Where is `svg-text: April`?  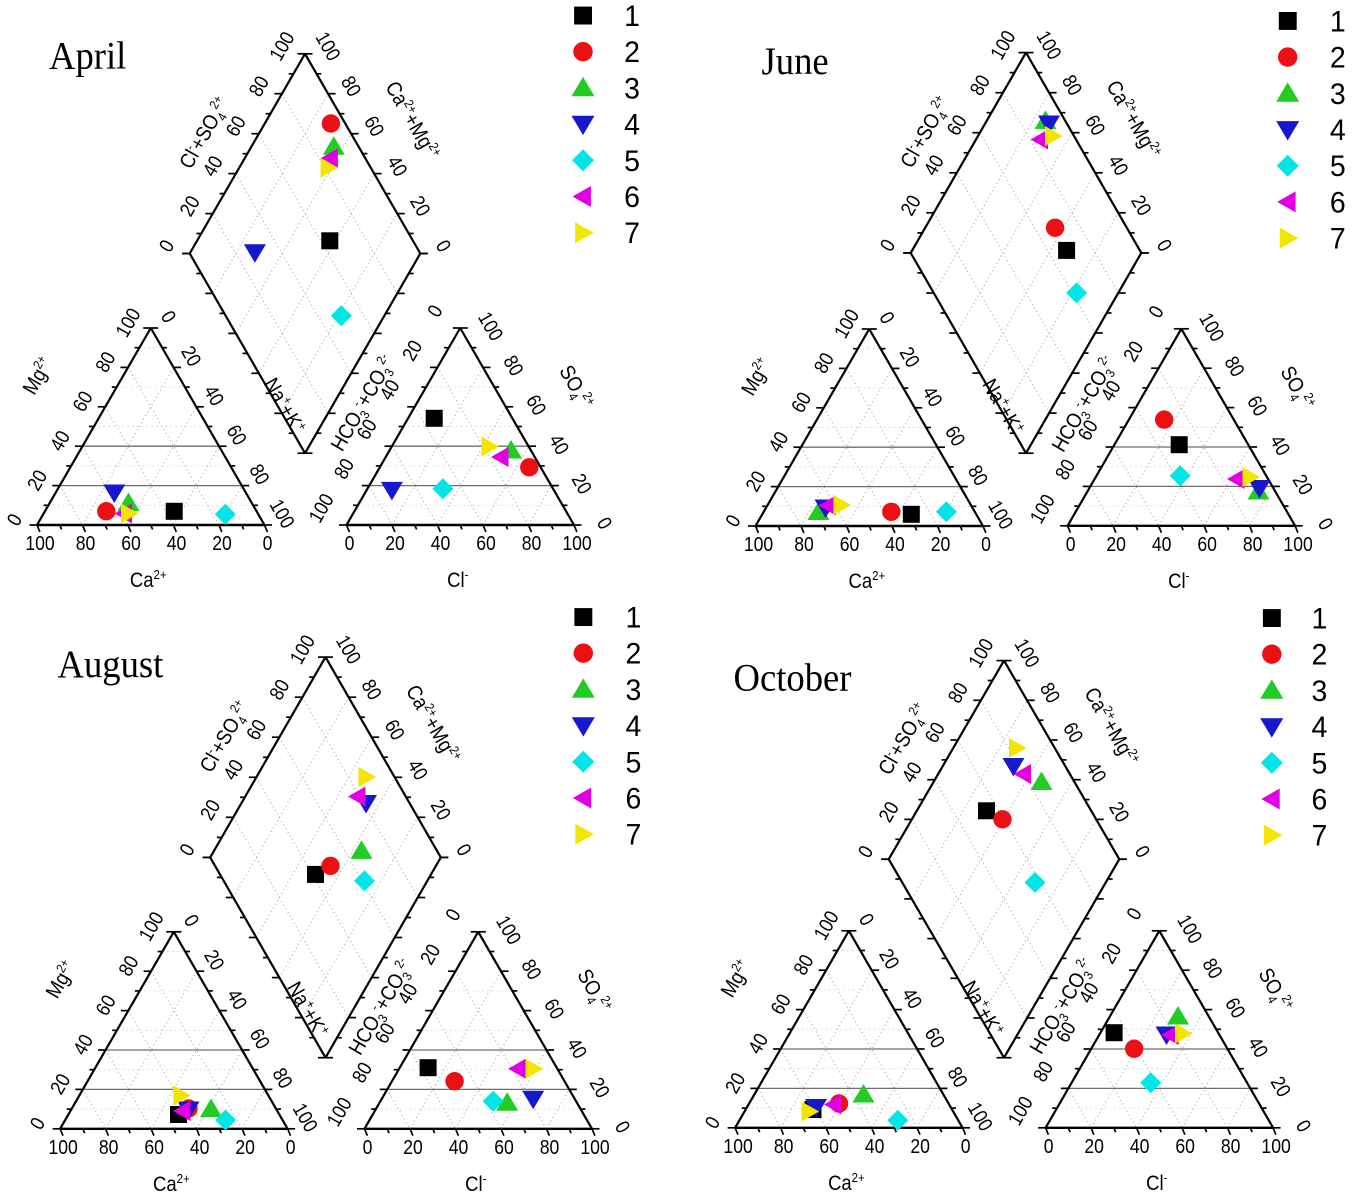 svg-text: April is located at coordinates (87, 55).